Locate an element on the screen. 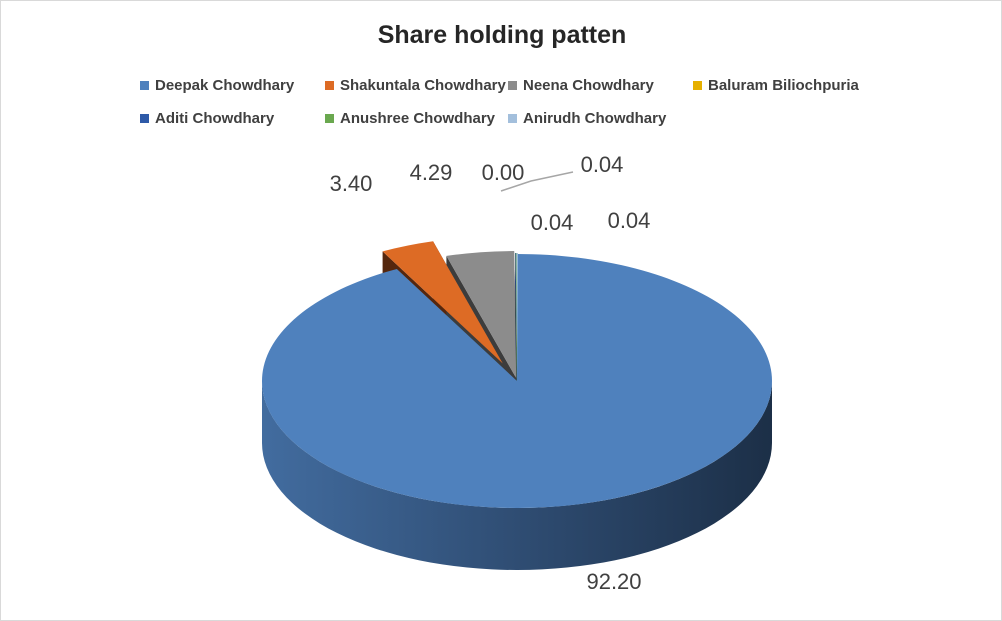 The image size is (1002, 621). data-label: 92.20 is located at coordinates (613, 581).